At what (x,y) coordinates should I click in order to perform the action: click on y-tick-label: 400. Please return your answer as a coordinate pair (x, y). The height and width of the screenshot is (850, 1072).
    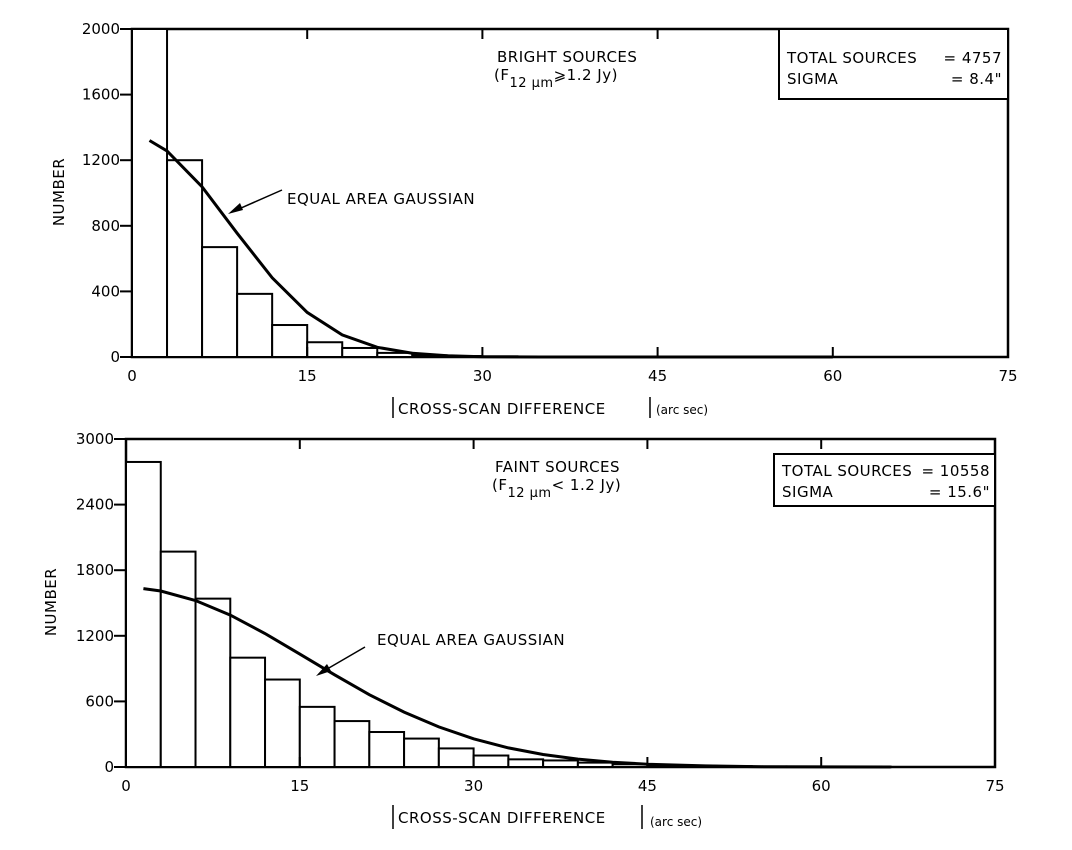
    Looking at the image, I should click on (105, 291).